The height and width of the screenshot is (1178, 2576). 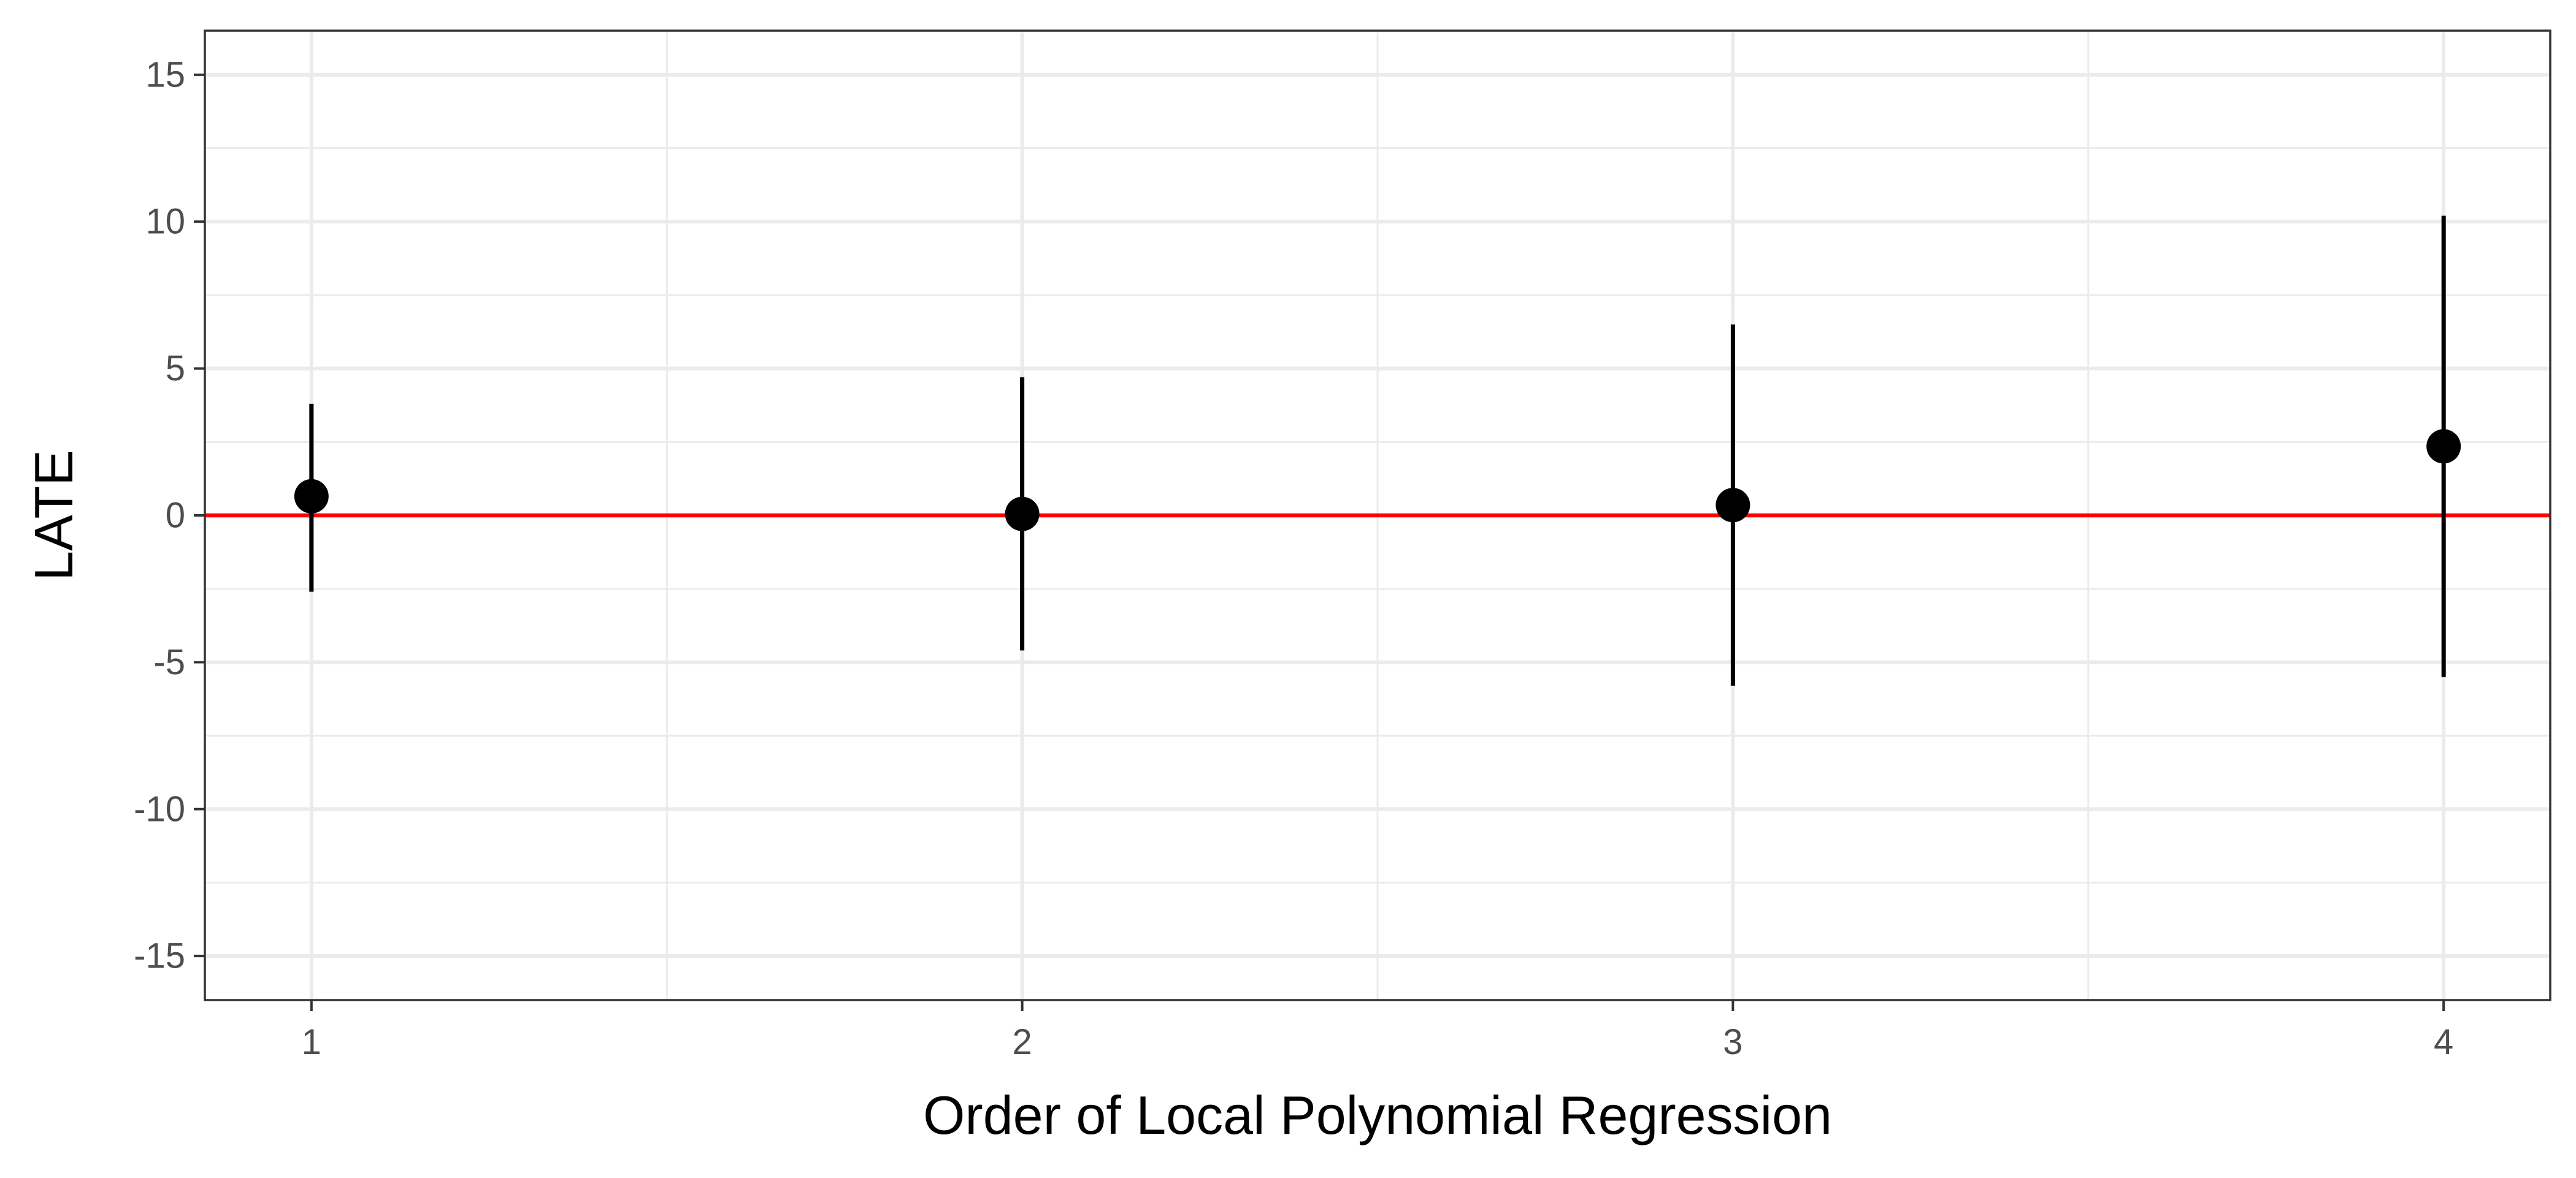 What do you see at coordinates (53, 515) in the screenshot?
I see `y-axis-title: LATE` at bounding box center [53, 515].